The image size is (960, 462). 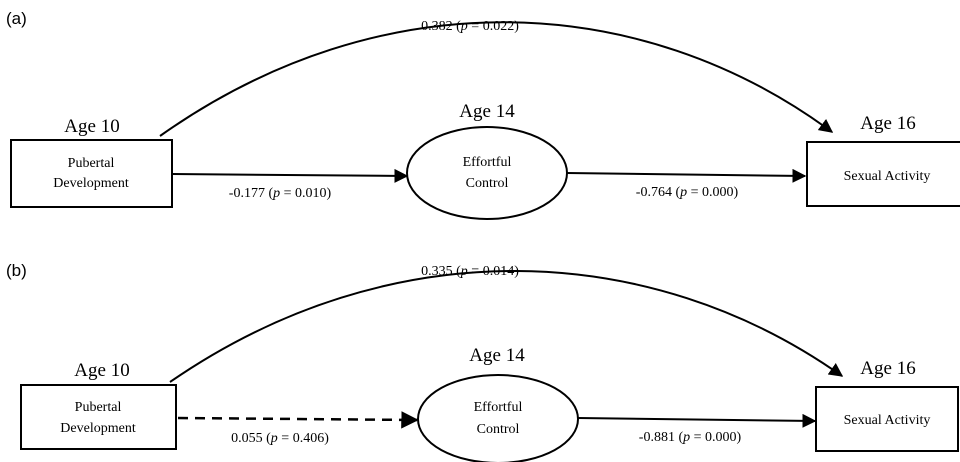 What do you see at coordinates (498, 407) in the screenshot?
I see `panel-b-effortful-line1: Effortful` at bounding box center [498, 407].